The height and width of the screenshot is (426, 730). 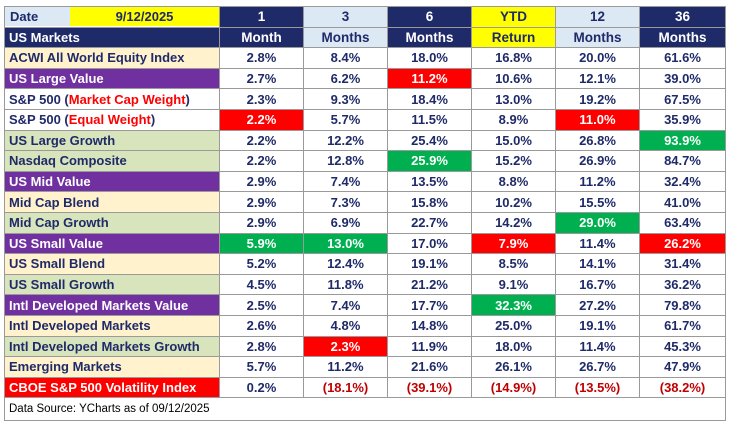 I want to click on col-header-1m-top: 1, so click(x=261, y=17).